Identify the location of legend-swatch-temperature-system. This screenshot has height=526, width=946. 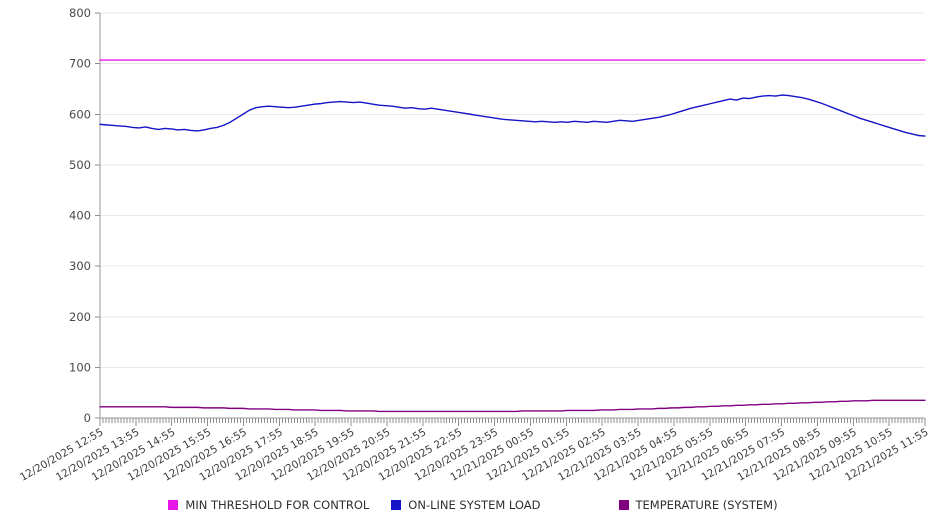
(623, 505).